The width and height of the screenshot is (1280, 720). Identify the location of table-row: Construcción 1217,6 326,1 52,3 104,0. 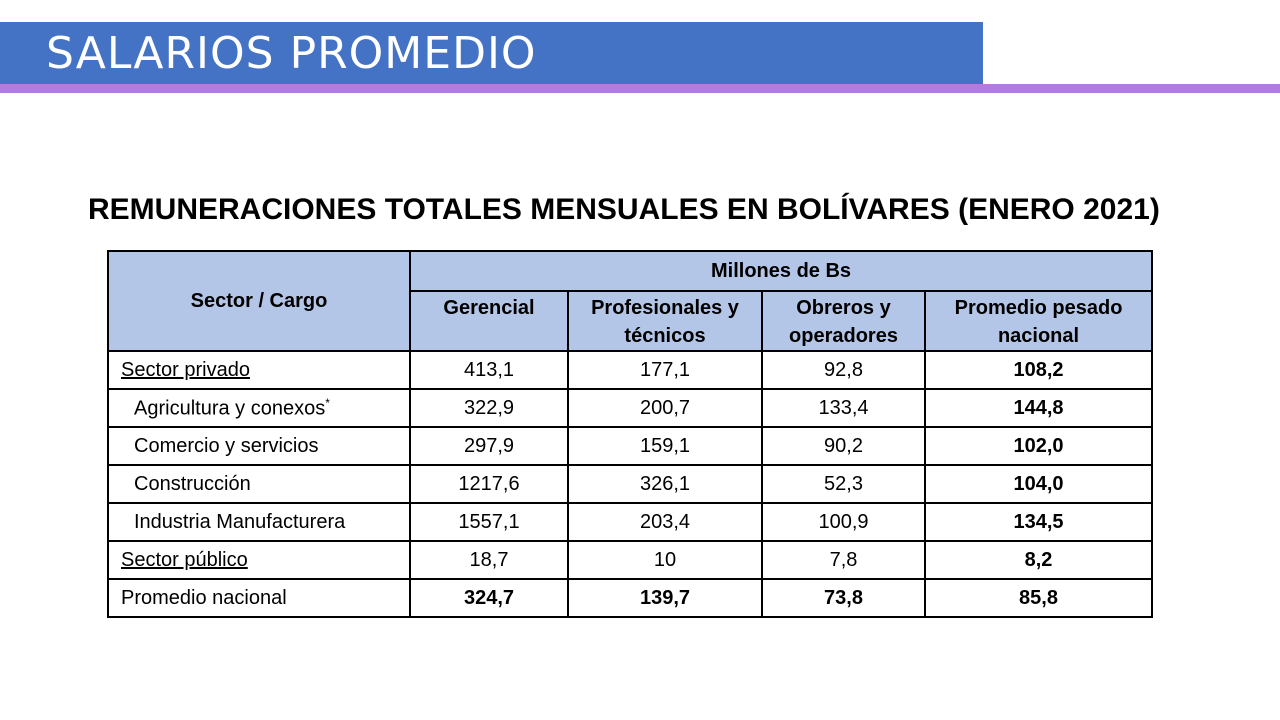
(630, 484).